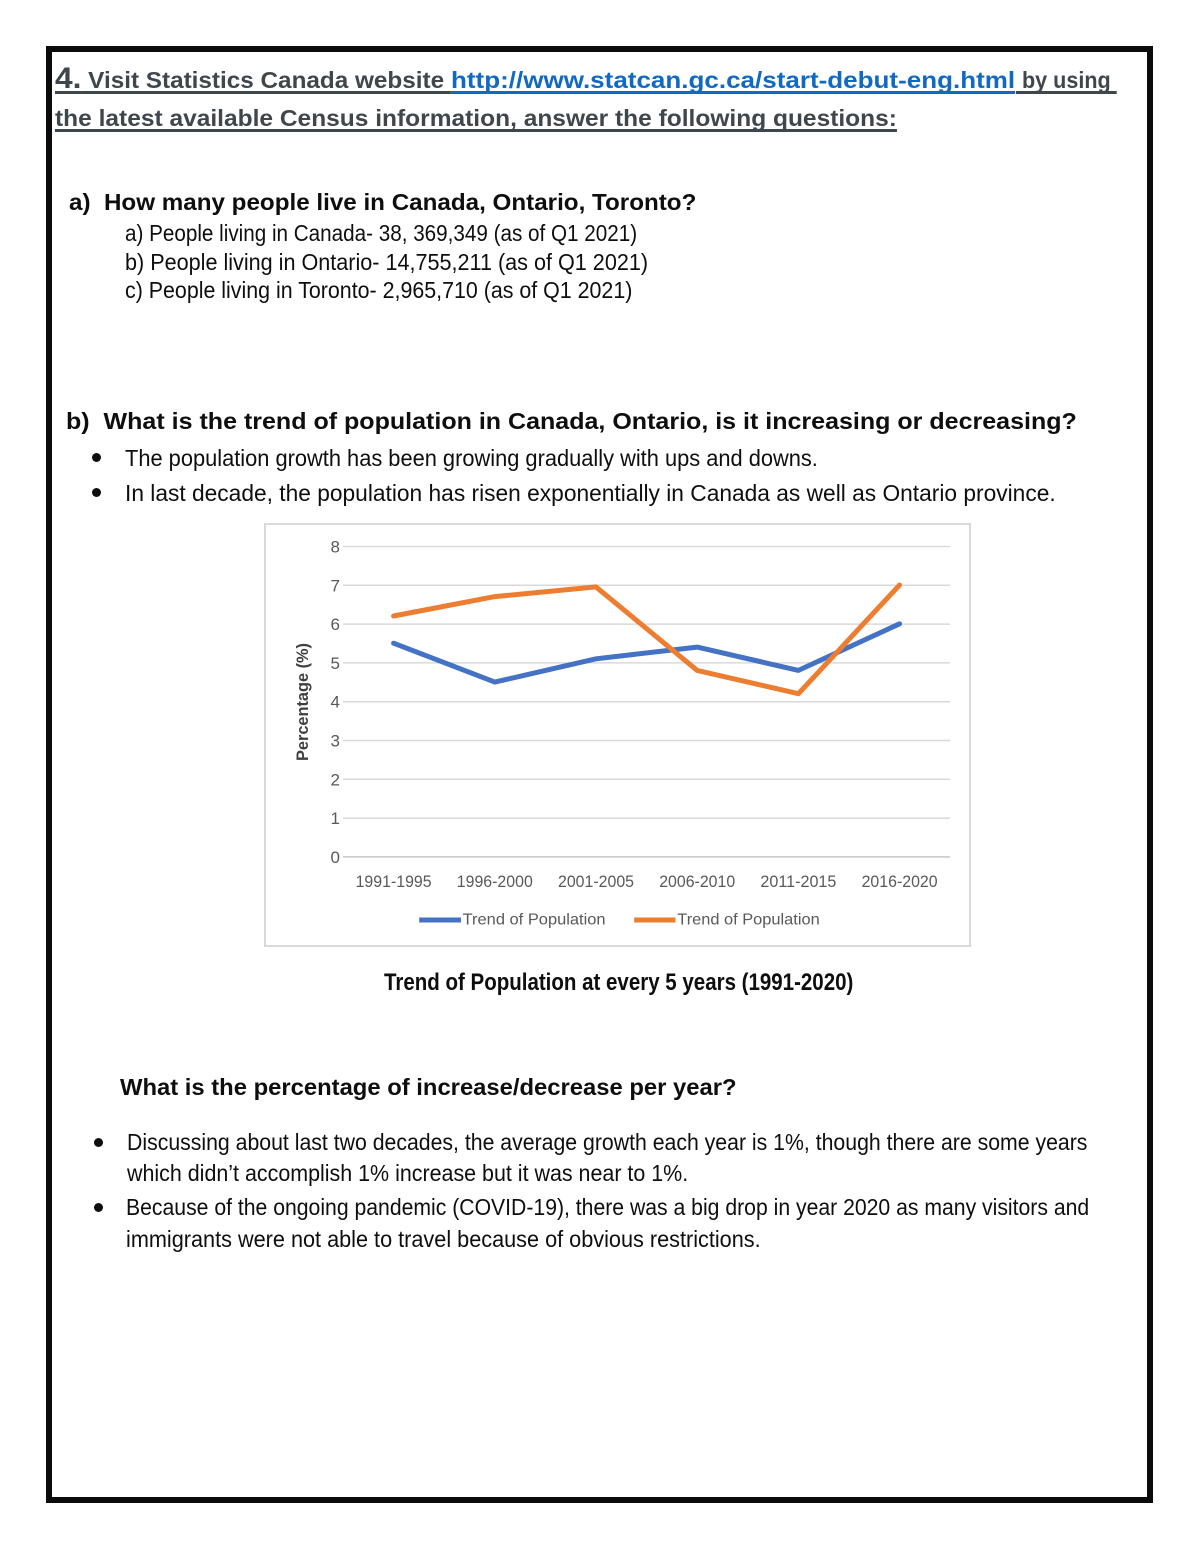  I want to click on svg-text: 1991-1995, so click(394, 881).